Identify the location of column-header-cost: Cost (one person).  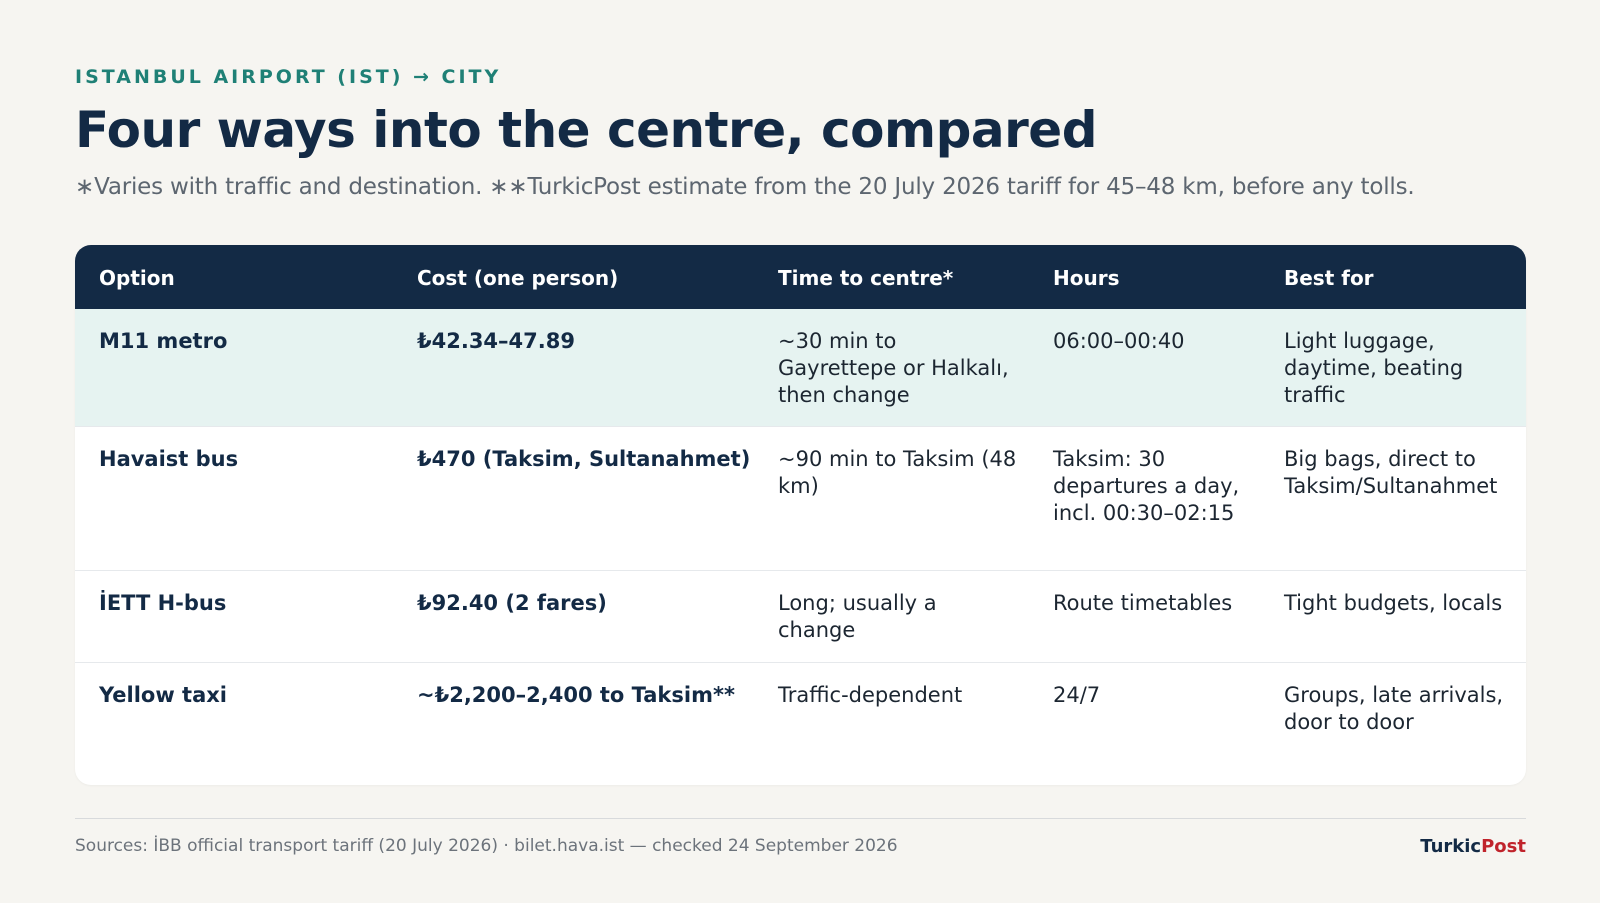
(518, 278).